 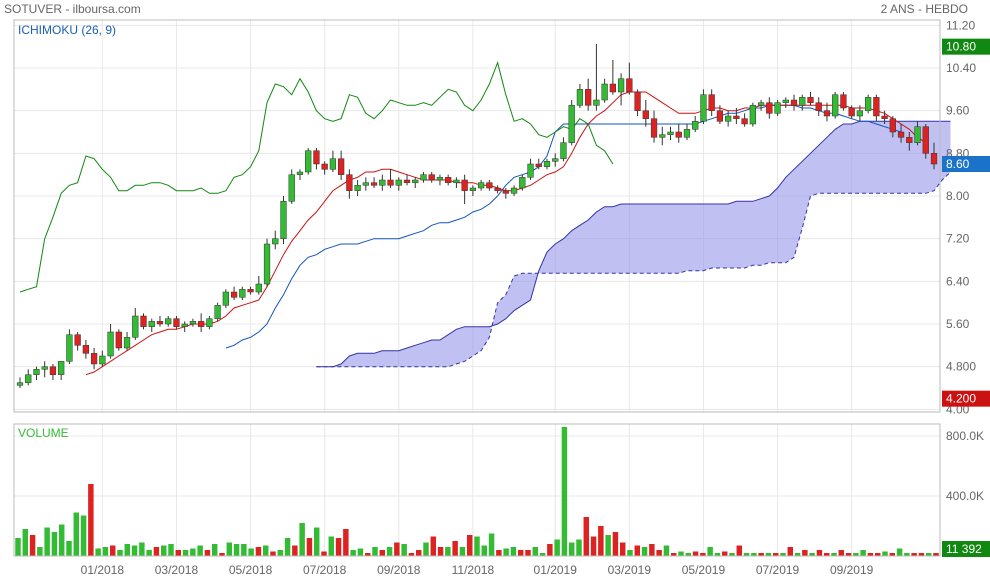 What do you see at coordinates (958, 281) in the screenshot?
I see `price-tick-label: 6.40` at bounding box center [958, 281].